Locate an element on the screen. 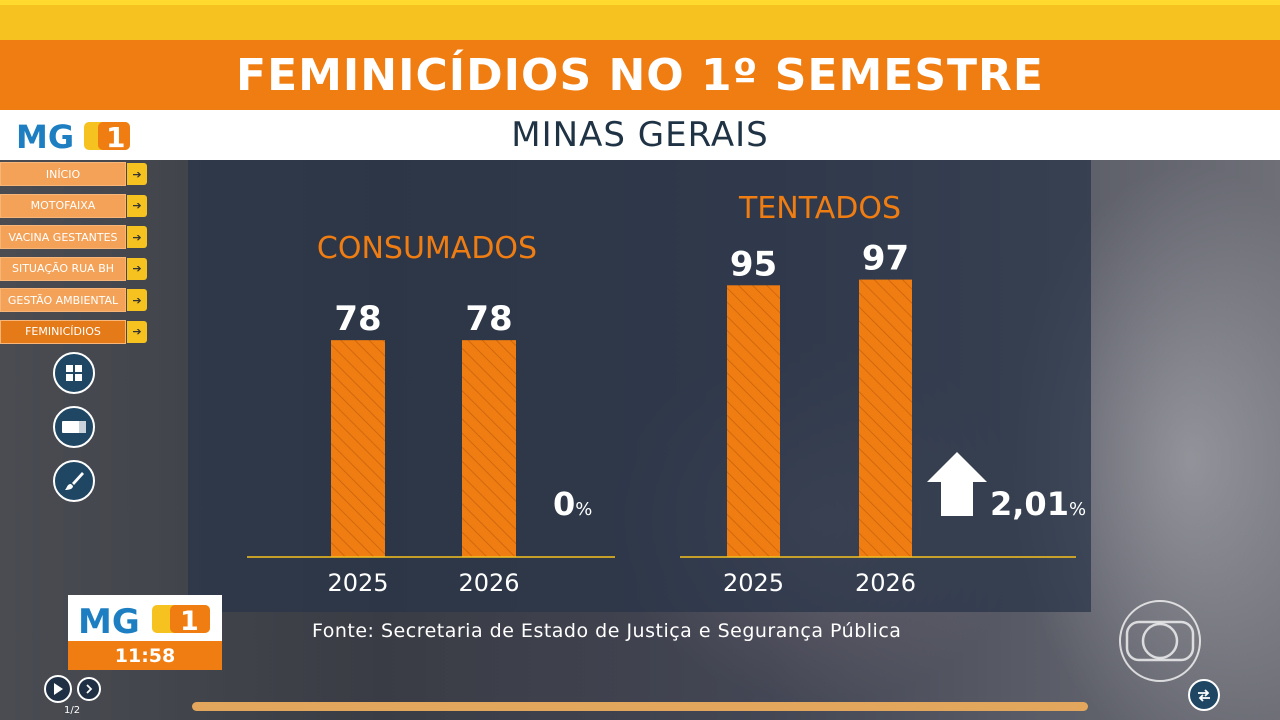 The width and height of the screenshot is (1280, 720). eraser-button is located at coordinates (74, 427).